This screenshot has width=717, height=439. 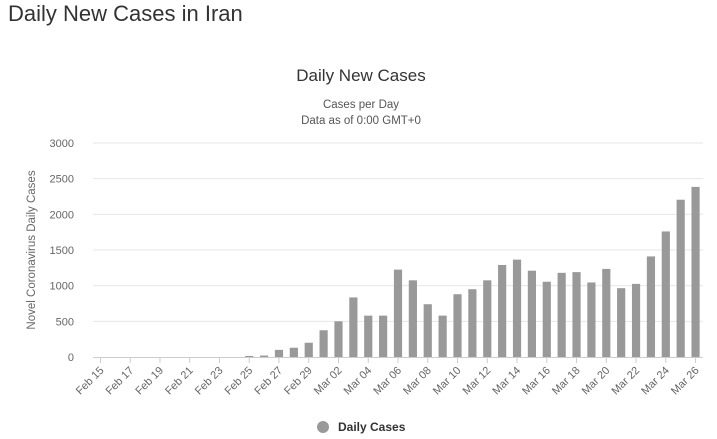 I want to click on x-tick-label: Mar 24, so click(x=655, y=381).